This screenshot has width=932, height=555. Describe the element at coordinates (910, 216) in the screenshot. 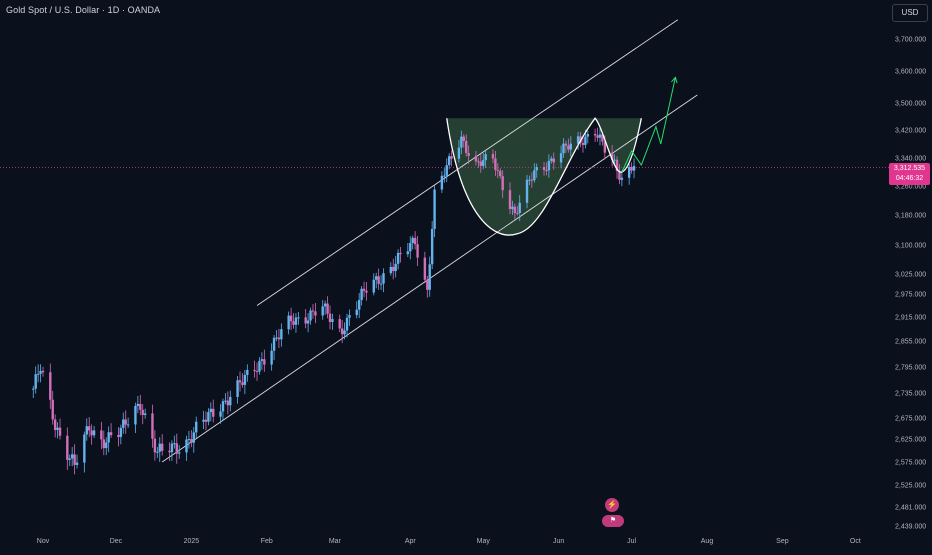

I see `y-tick-label: 3,180.000` at that location.